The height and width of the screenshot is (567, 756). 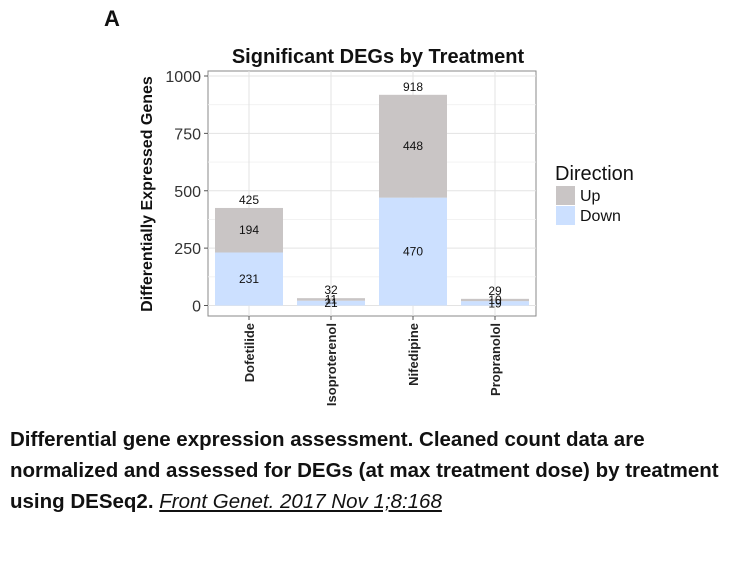 I want to click on up-value-label: 10, so click(x=495, y=300).